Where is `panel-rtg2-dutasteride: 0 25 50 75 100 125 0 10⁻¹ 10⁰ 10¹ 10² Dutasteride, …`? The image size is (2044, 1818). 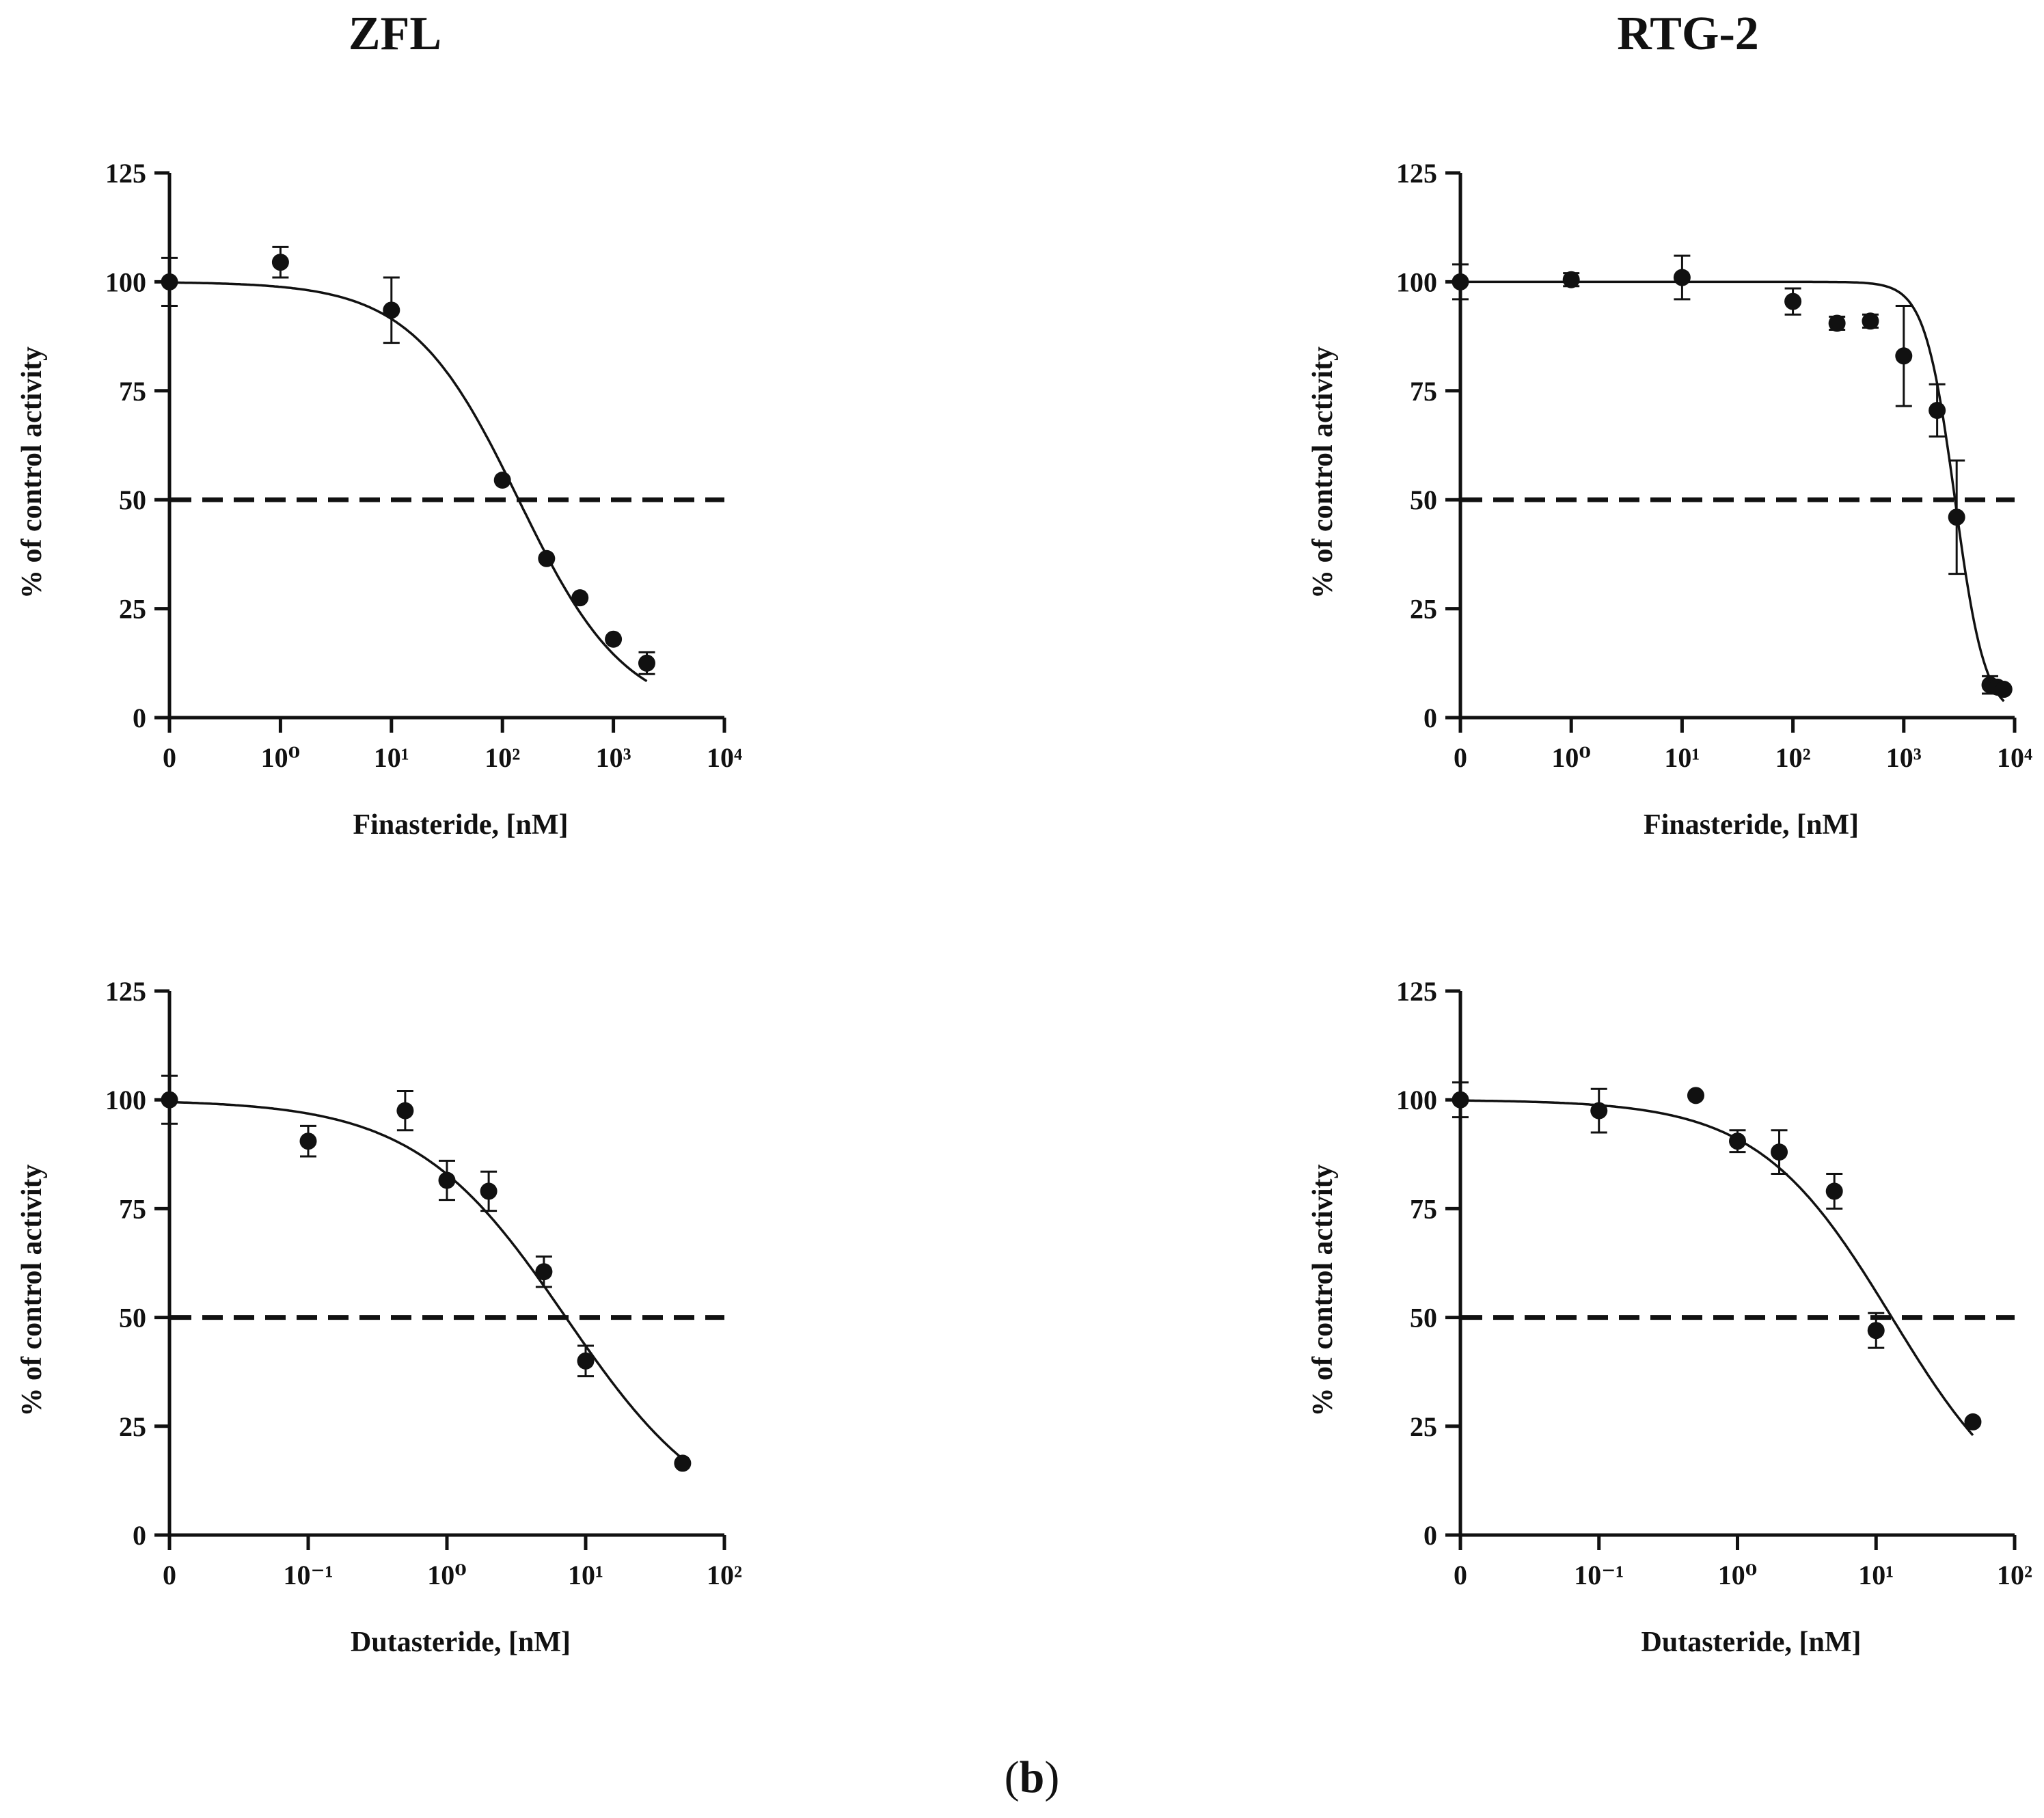
panel-rtg2-dutasteride: 0 25 50 75 100 125 0 10⁻¹ 10⁰ 10¹ 10² Dutasteride, … is located at coordinates (1669, 1317).